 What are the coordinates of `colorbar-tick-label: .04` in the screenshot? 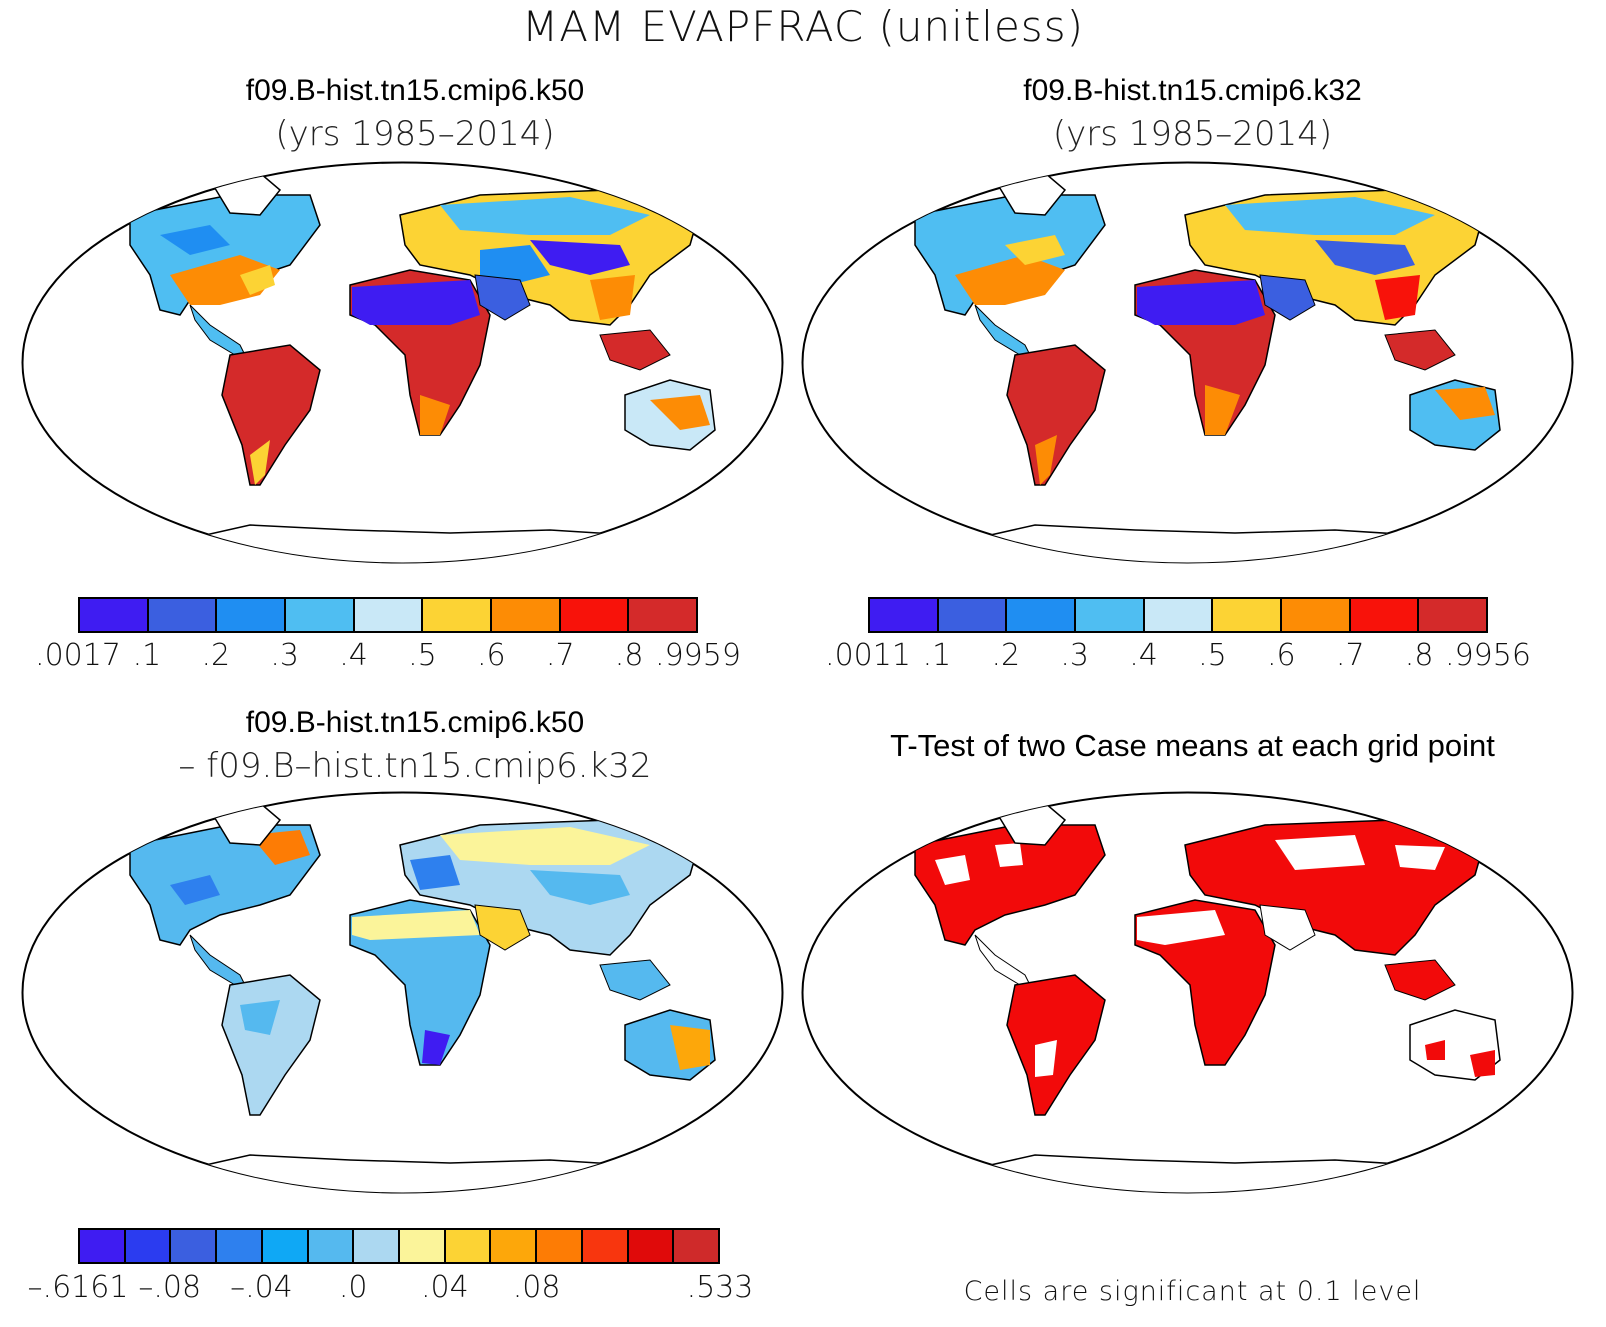 It's located at (444, 1287).